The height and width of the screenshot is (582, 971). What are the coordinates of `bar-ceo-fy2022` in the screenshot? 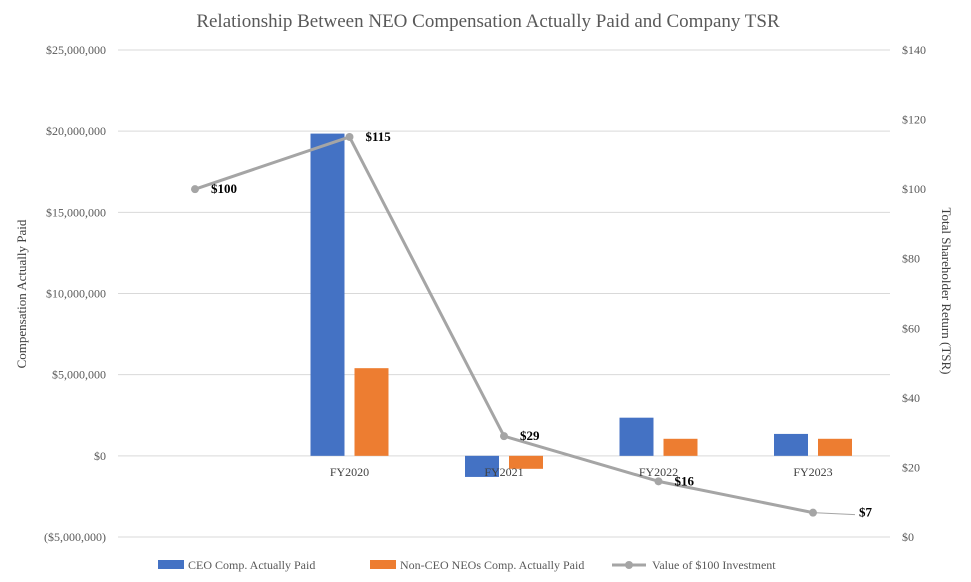 It's located at (636, 436).